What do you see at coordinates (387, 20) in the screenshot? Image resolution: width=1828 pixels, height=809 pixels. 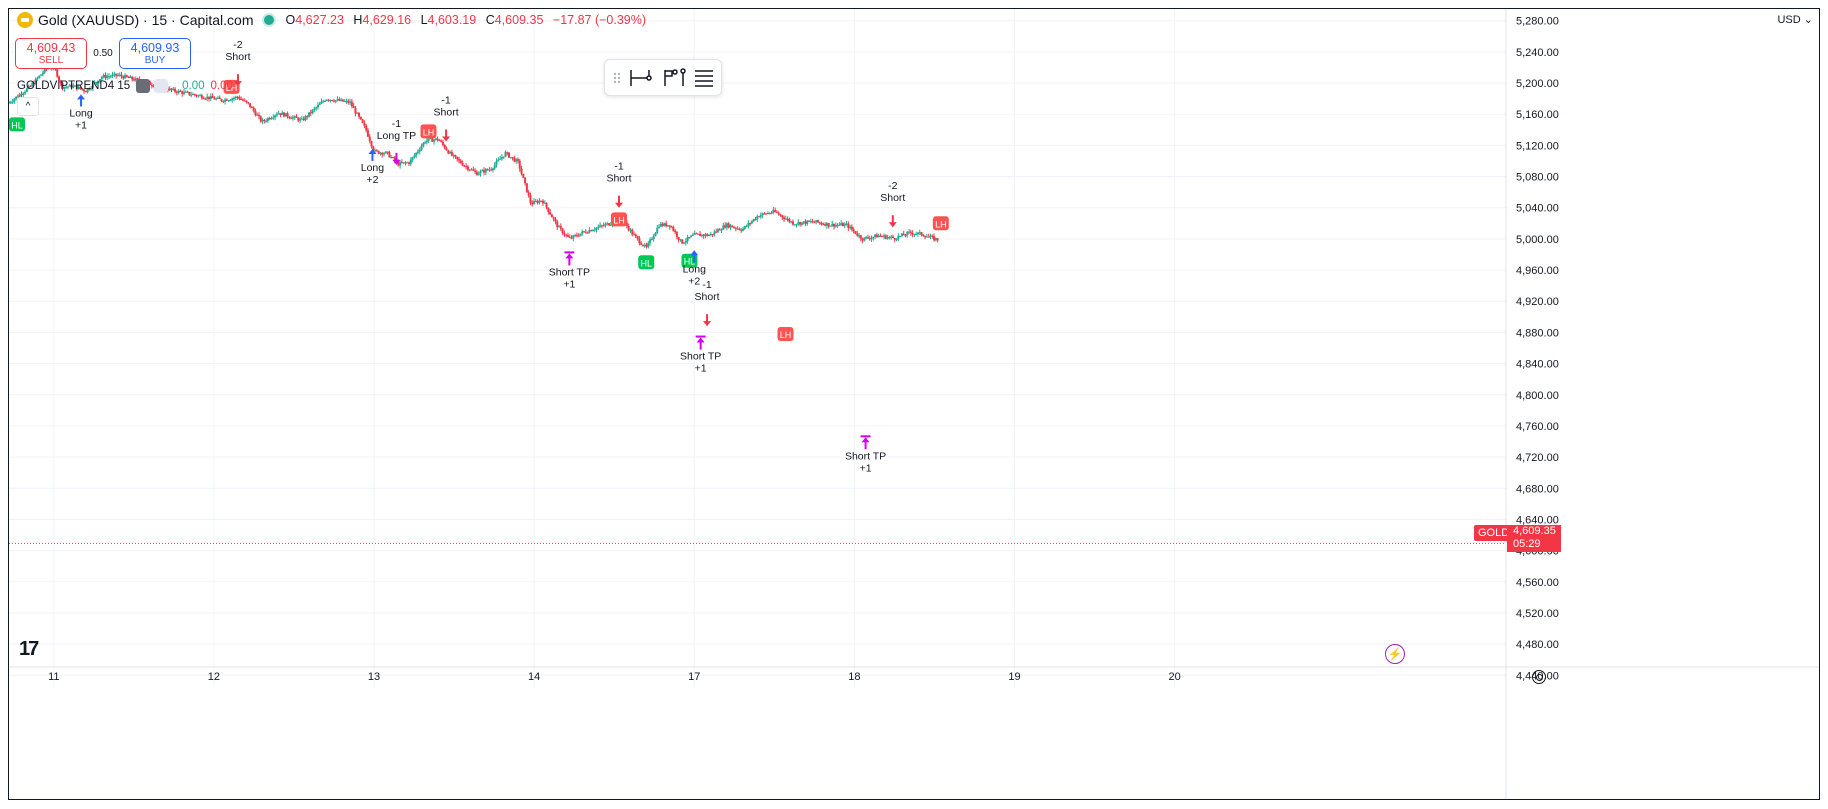 I see `ohlc-high-value: 4,629.16` at bounding box center [387, 20].